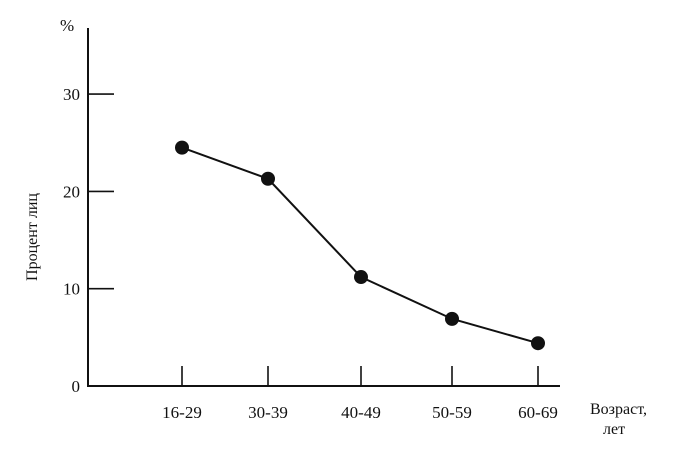 The width and height of the screenshot is (679, 471). What do you see at coordinates (71, 191) in the screenshot?
I see `y-tick-label: 20` at bounding box center [71, 191].